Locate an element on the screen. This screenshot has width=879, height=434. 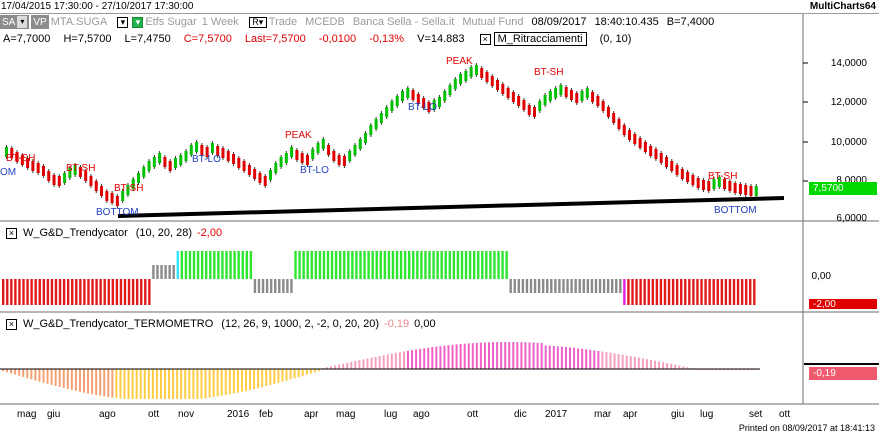
time-tick: lug is located at coordinates (391, 414).